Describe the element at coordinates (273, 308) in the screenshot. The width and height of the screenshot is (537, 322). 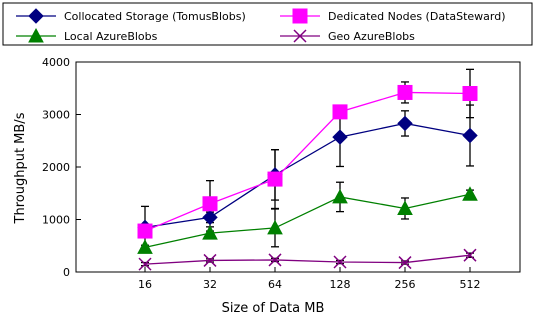
I see `x-axis-label: Size of Data MB` at that location.